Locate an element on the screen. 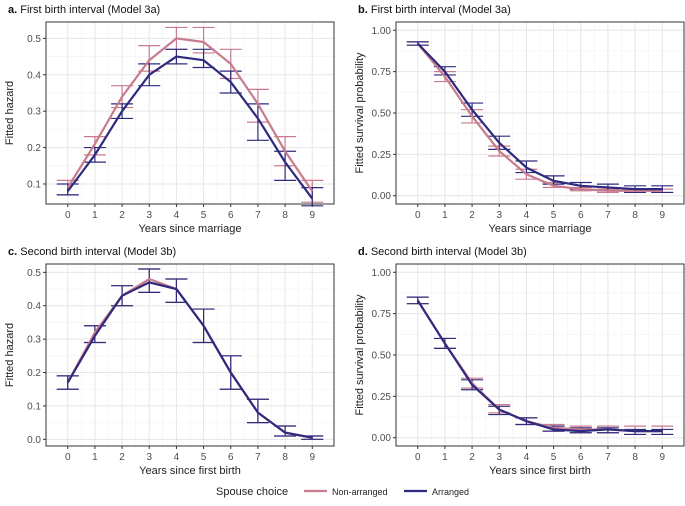 Image resolution: width=685 pixels, height=506 pixels. panel-title: a. First birth interval (Model 3a) is located at coordinates (84, 10).